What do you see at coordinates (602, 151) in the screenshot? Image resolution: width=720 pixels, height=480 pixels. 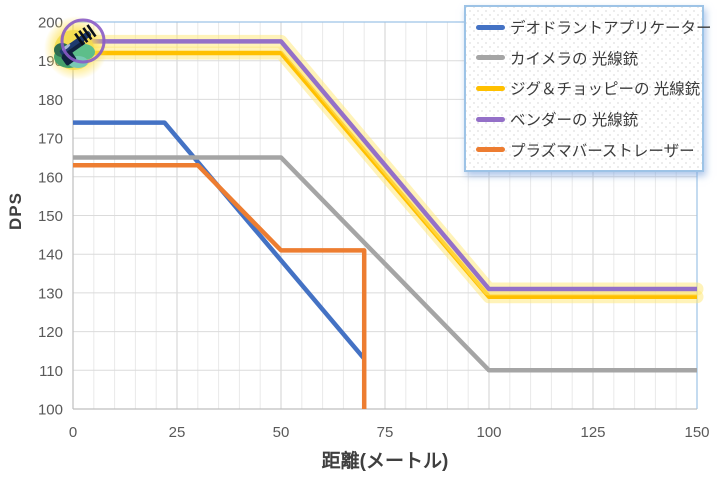 I see `legend-item-label: プラズマバーストレーザー` at bounding box center [602, 151].